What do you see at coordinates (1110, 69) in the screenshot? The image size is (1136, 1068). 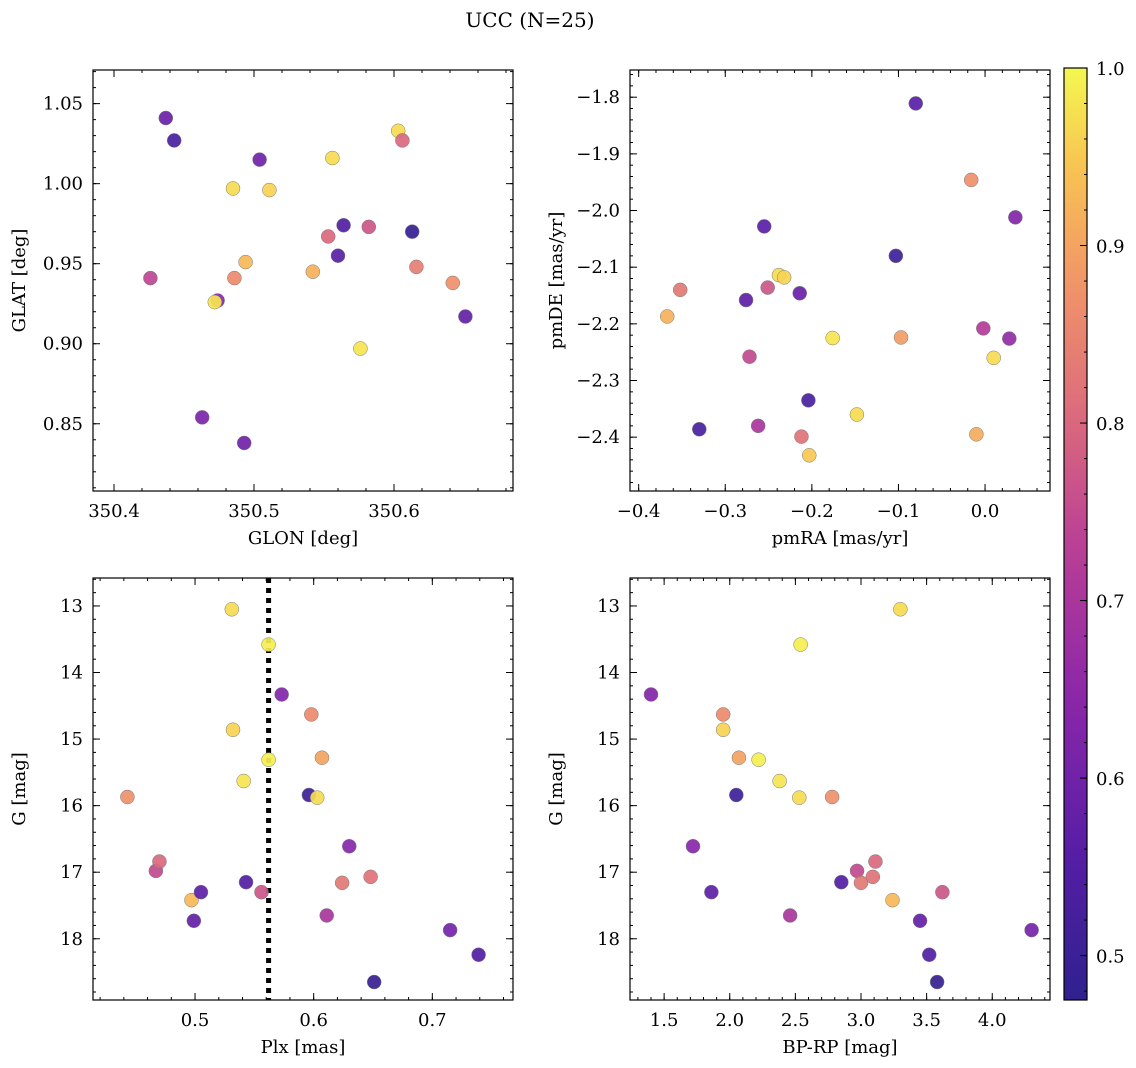 I see `colorbar-tick-label: 1.0` at bounding box center [1110, 69].